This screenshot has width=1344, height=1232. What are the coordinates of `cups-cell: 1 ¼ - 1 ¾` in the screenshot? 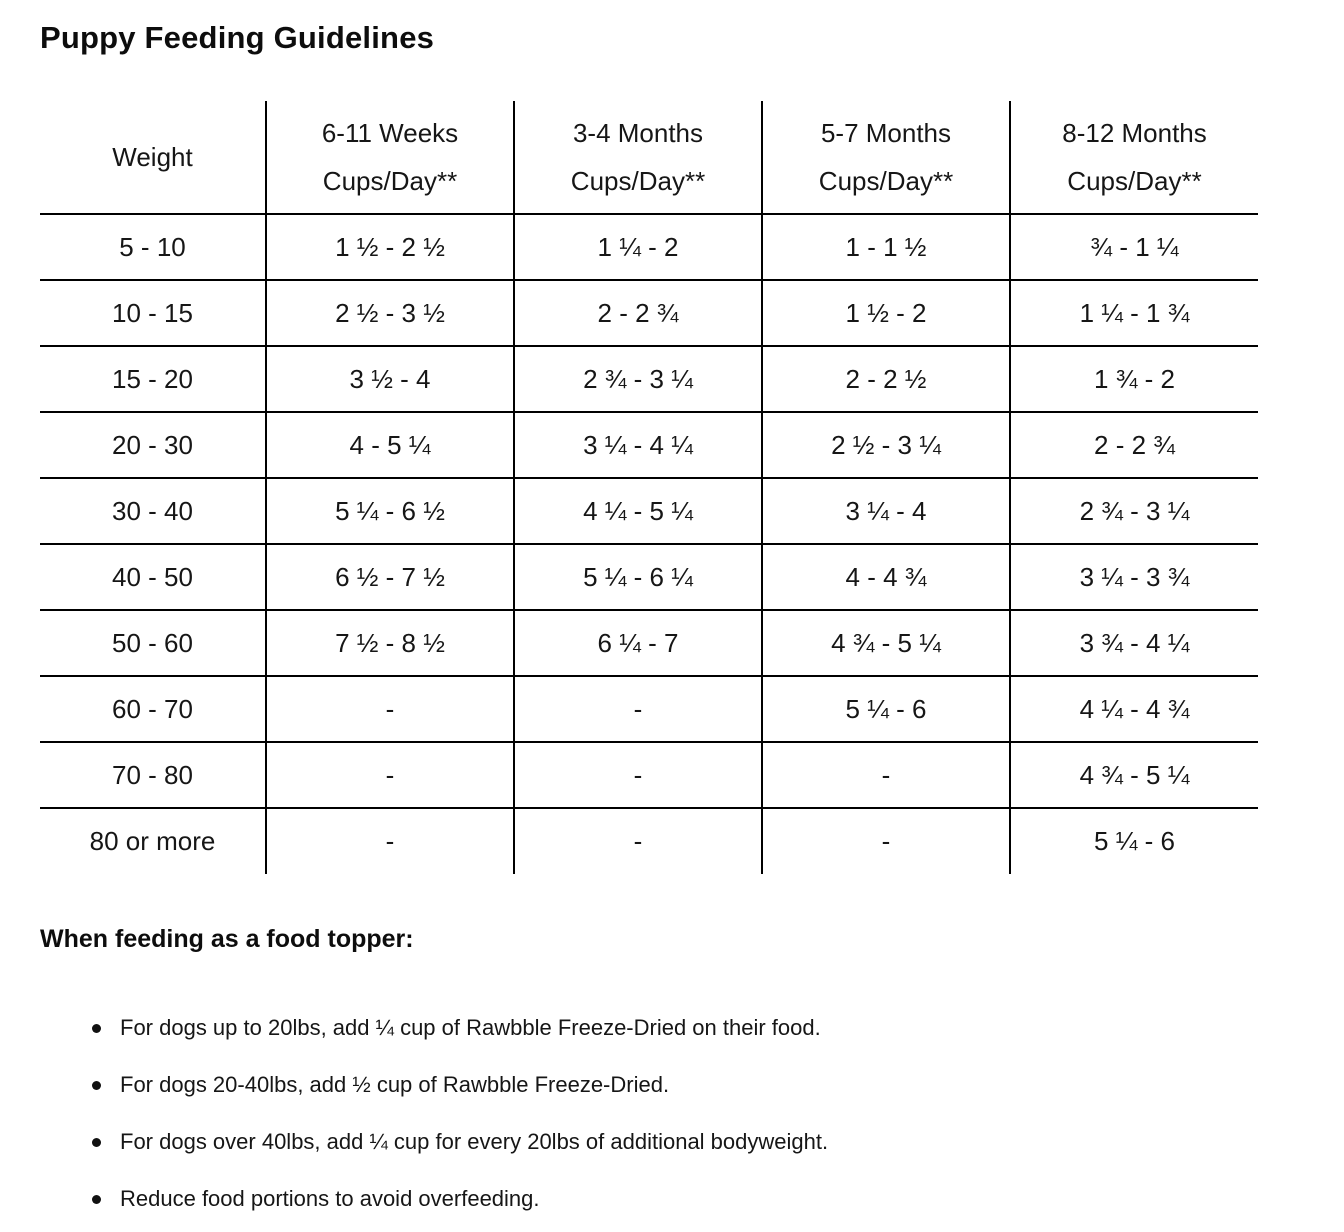 It's located at (1134, 313).